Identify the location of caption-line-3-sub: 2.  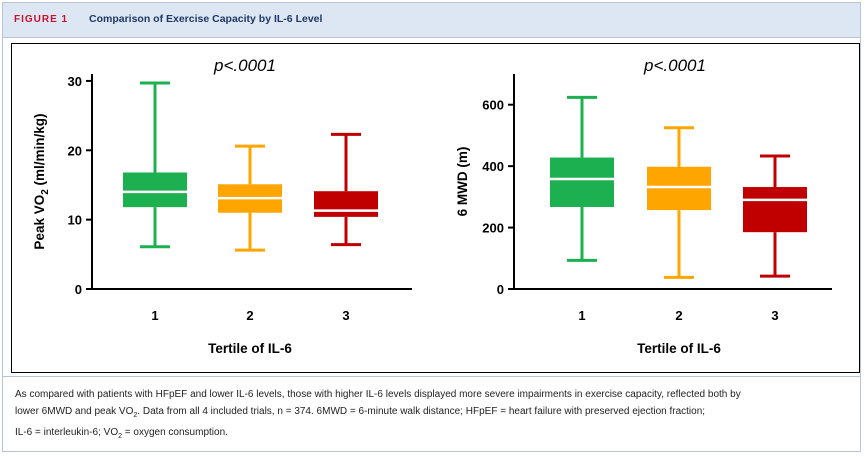
(120, 436).